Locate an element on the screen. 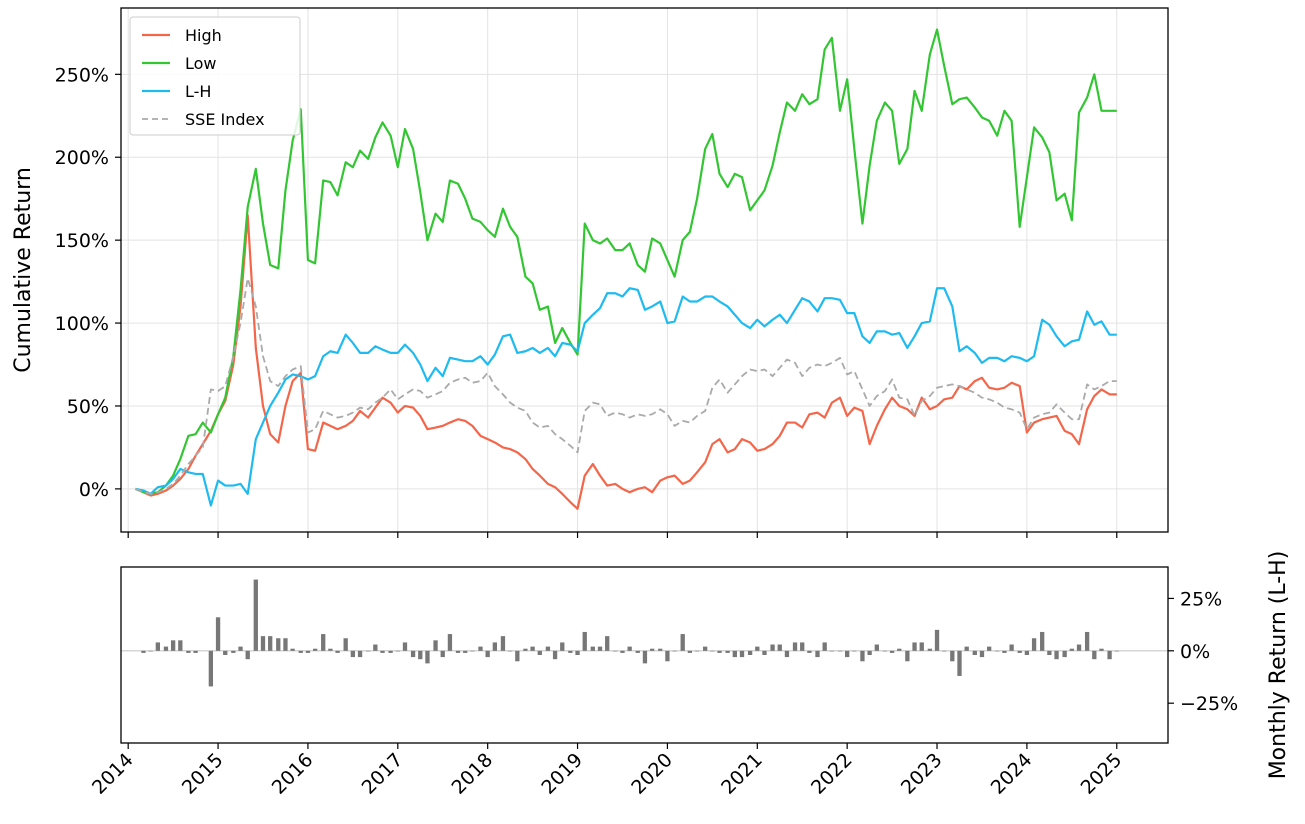 The image size is (1305, 824). legend: High Low L-H SSE Index is located at coordinates (215, 76).